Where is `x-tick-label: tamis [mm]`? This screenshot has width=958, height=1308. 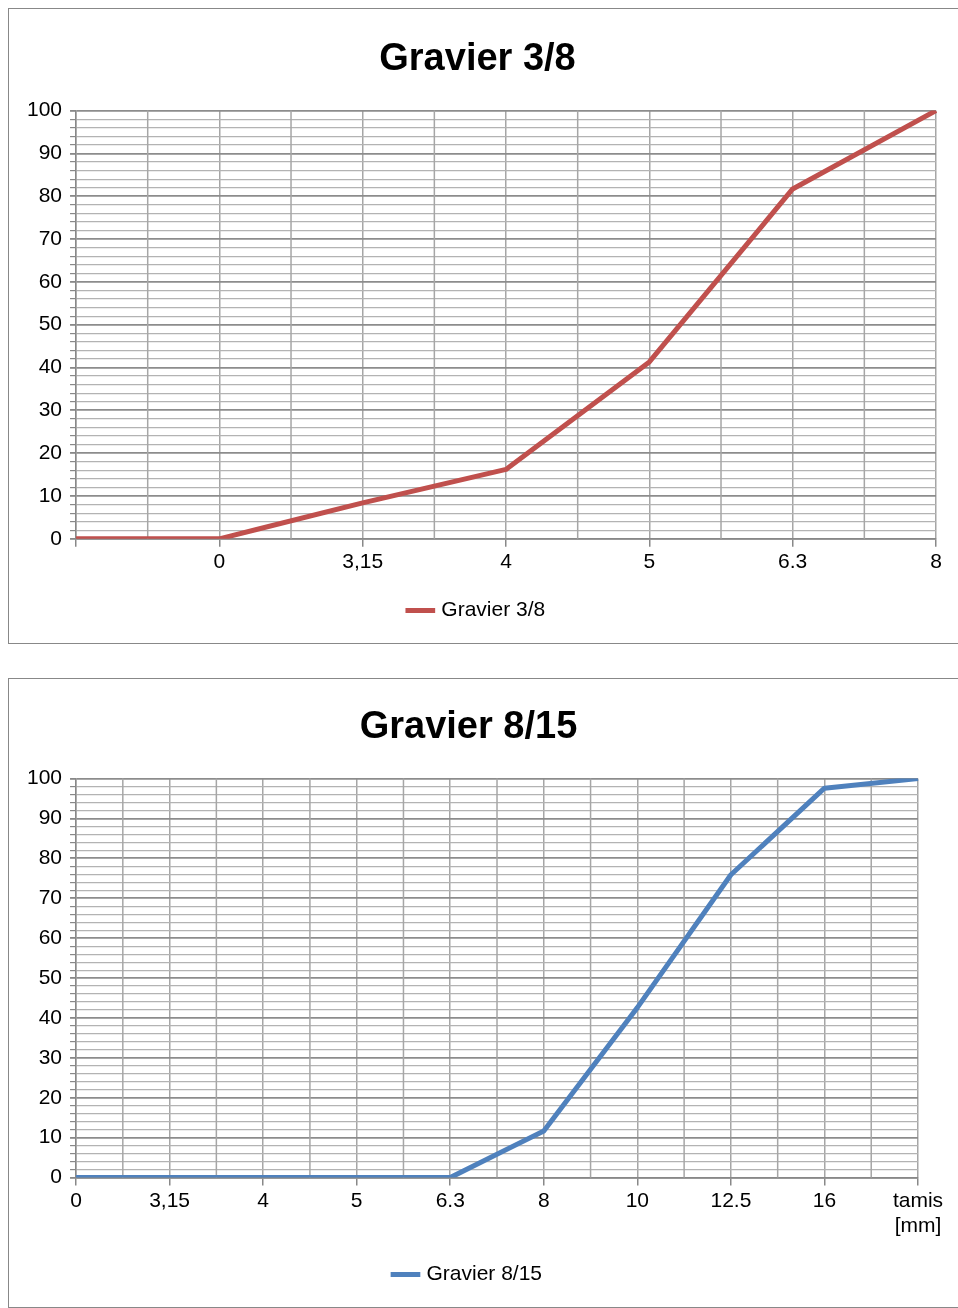
x-tick-label: tamis [mm] is located at coordinates (918, 1212).